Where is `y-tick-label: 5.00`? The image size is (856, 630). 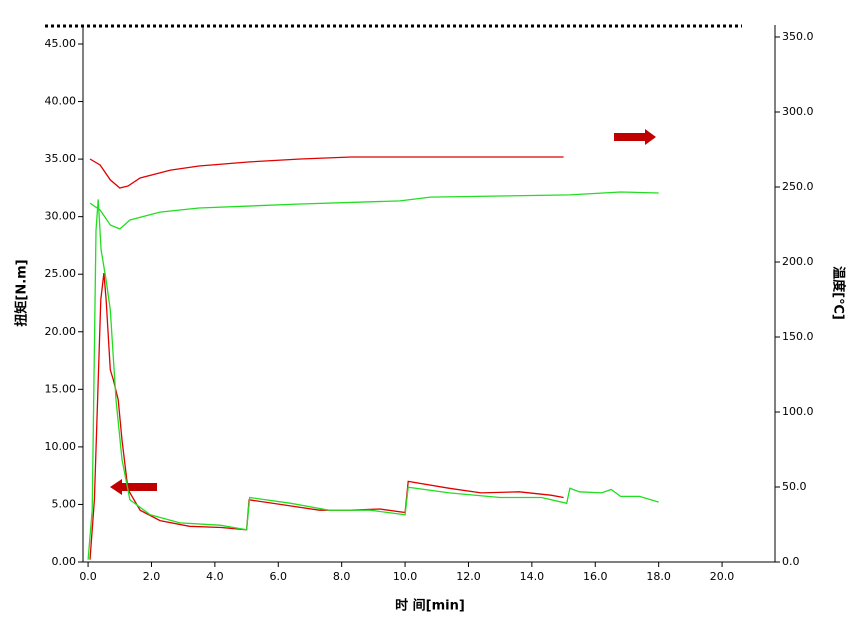
y-tick-label: 5.00 is located at coordinates (64, 503).